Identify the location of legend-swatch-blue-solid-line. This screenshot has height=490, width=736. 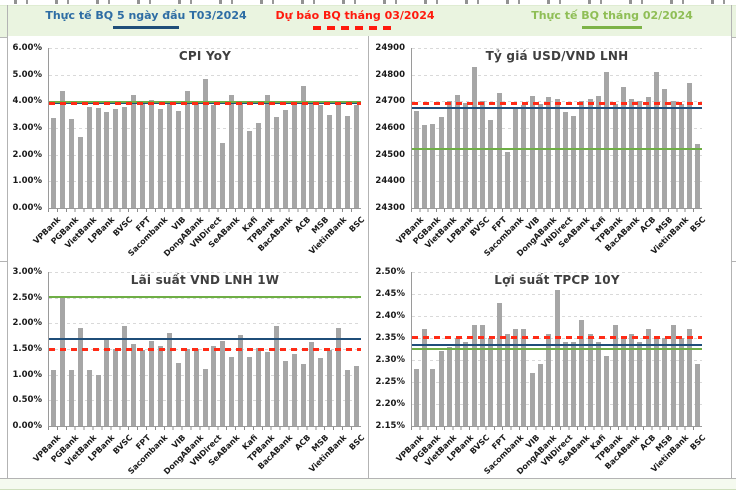
(146, 27).